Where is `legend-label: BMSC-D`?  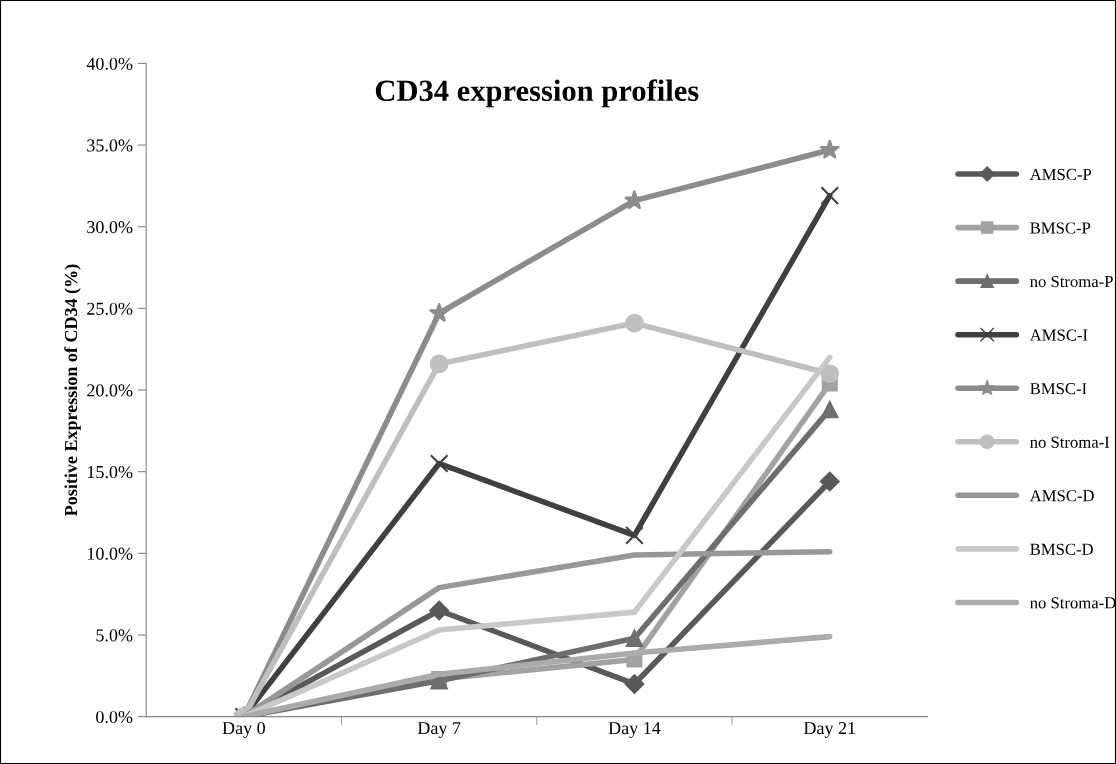
legend-label: BMSC-D is located at coordinates (1061, 549).